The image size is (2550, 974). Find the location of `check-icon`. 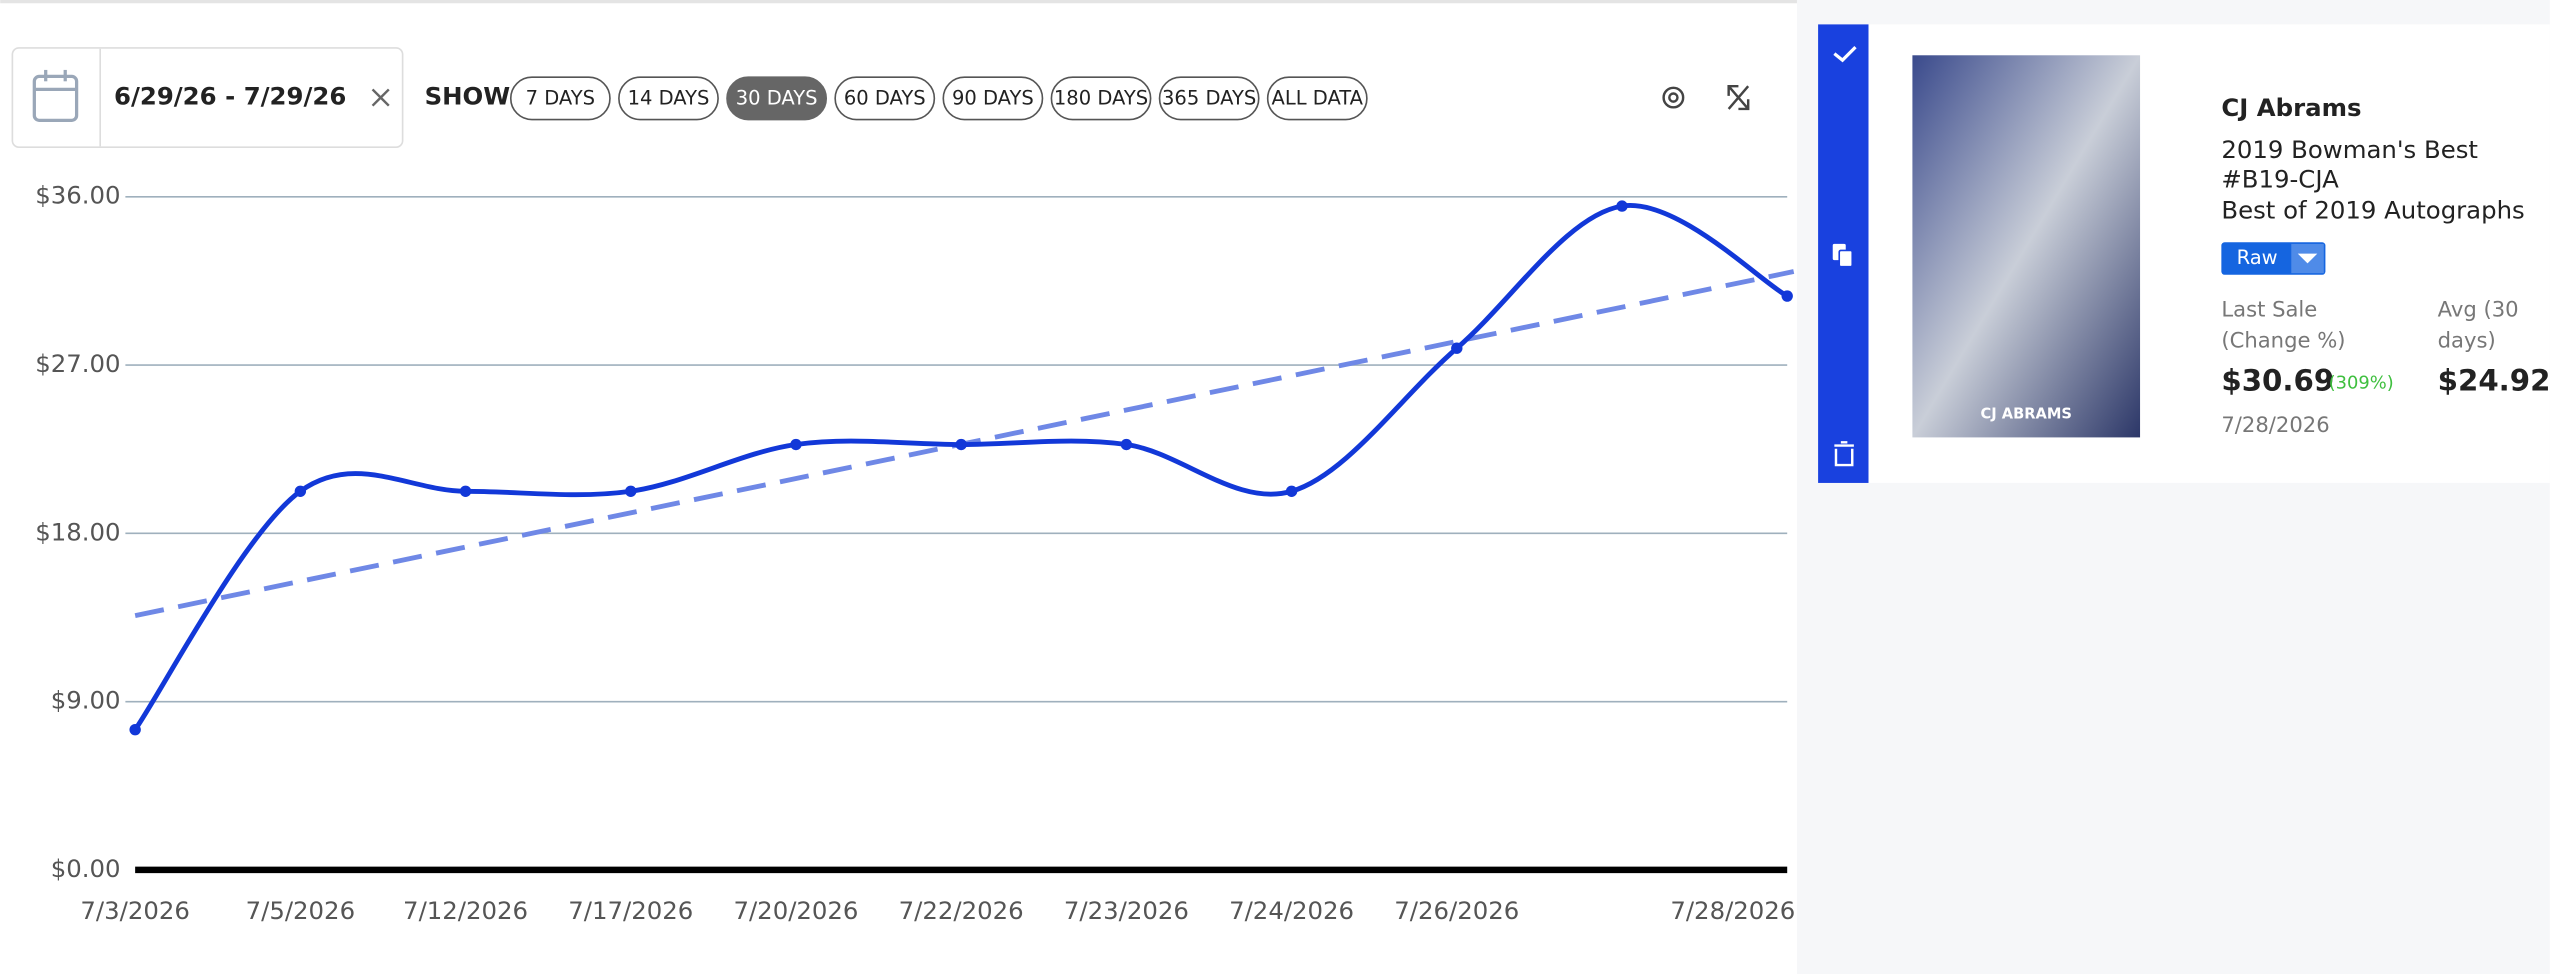

check-icon is located at coordinates (1845, 54).